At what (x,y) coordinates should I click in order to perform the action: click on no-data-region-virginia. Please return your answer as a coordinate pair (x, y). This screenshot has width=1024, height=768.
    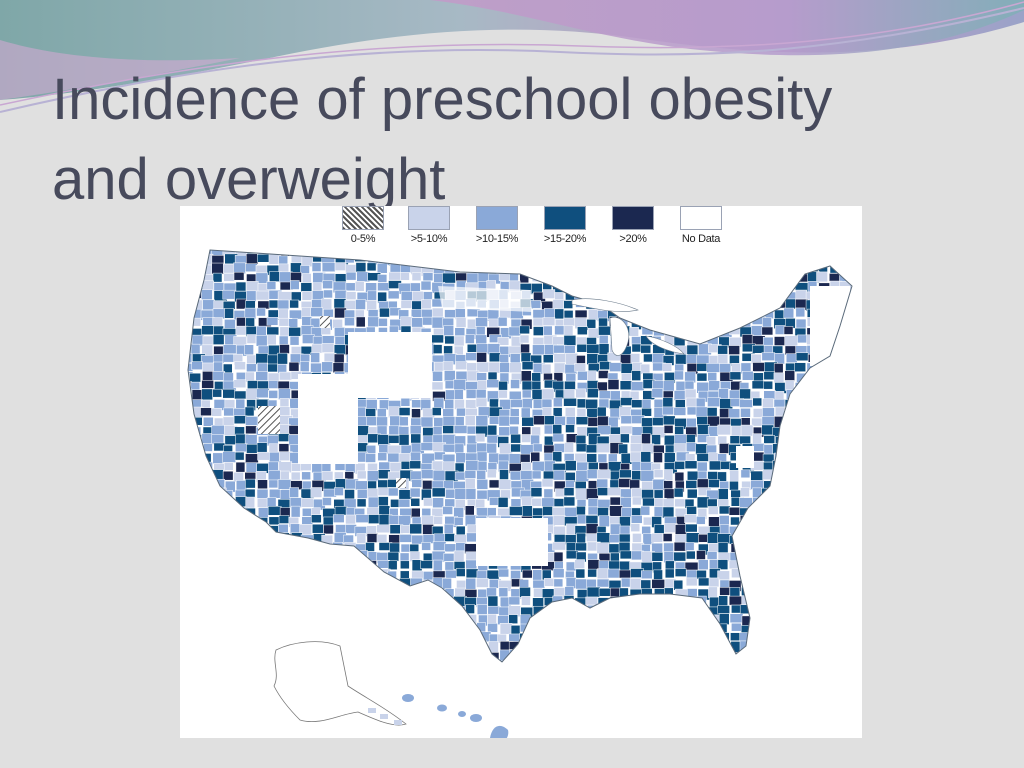
    Looking at the image, I should click on (745, 457).